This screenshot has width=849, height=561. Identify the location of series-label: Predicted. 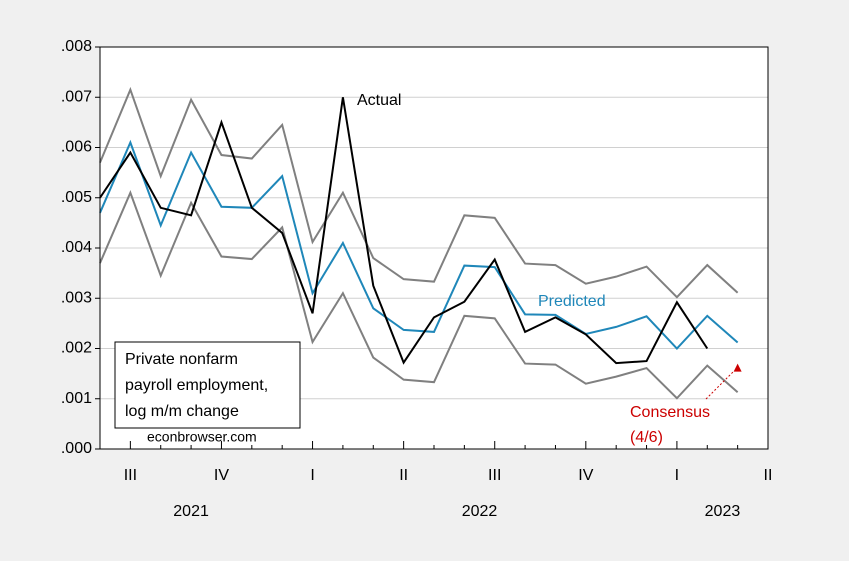
(572, 301).